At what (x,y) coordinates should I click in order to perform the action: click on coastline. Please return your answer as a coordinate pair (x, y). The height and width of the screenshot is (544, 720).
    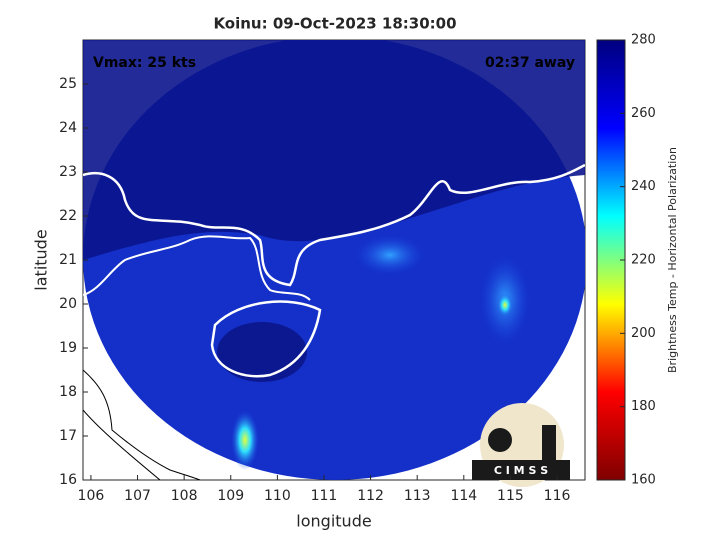
    Looking at the image, I should click on (197, 268).